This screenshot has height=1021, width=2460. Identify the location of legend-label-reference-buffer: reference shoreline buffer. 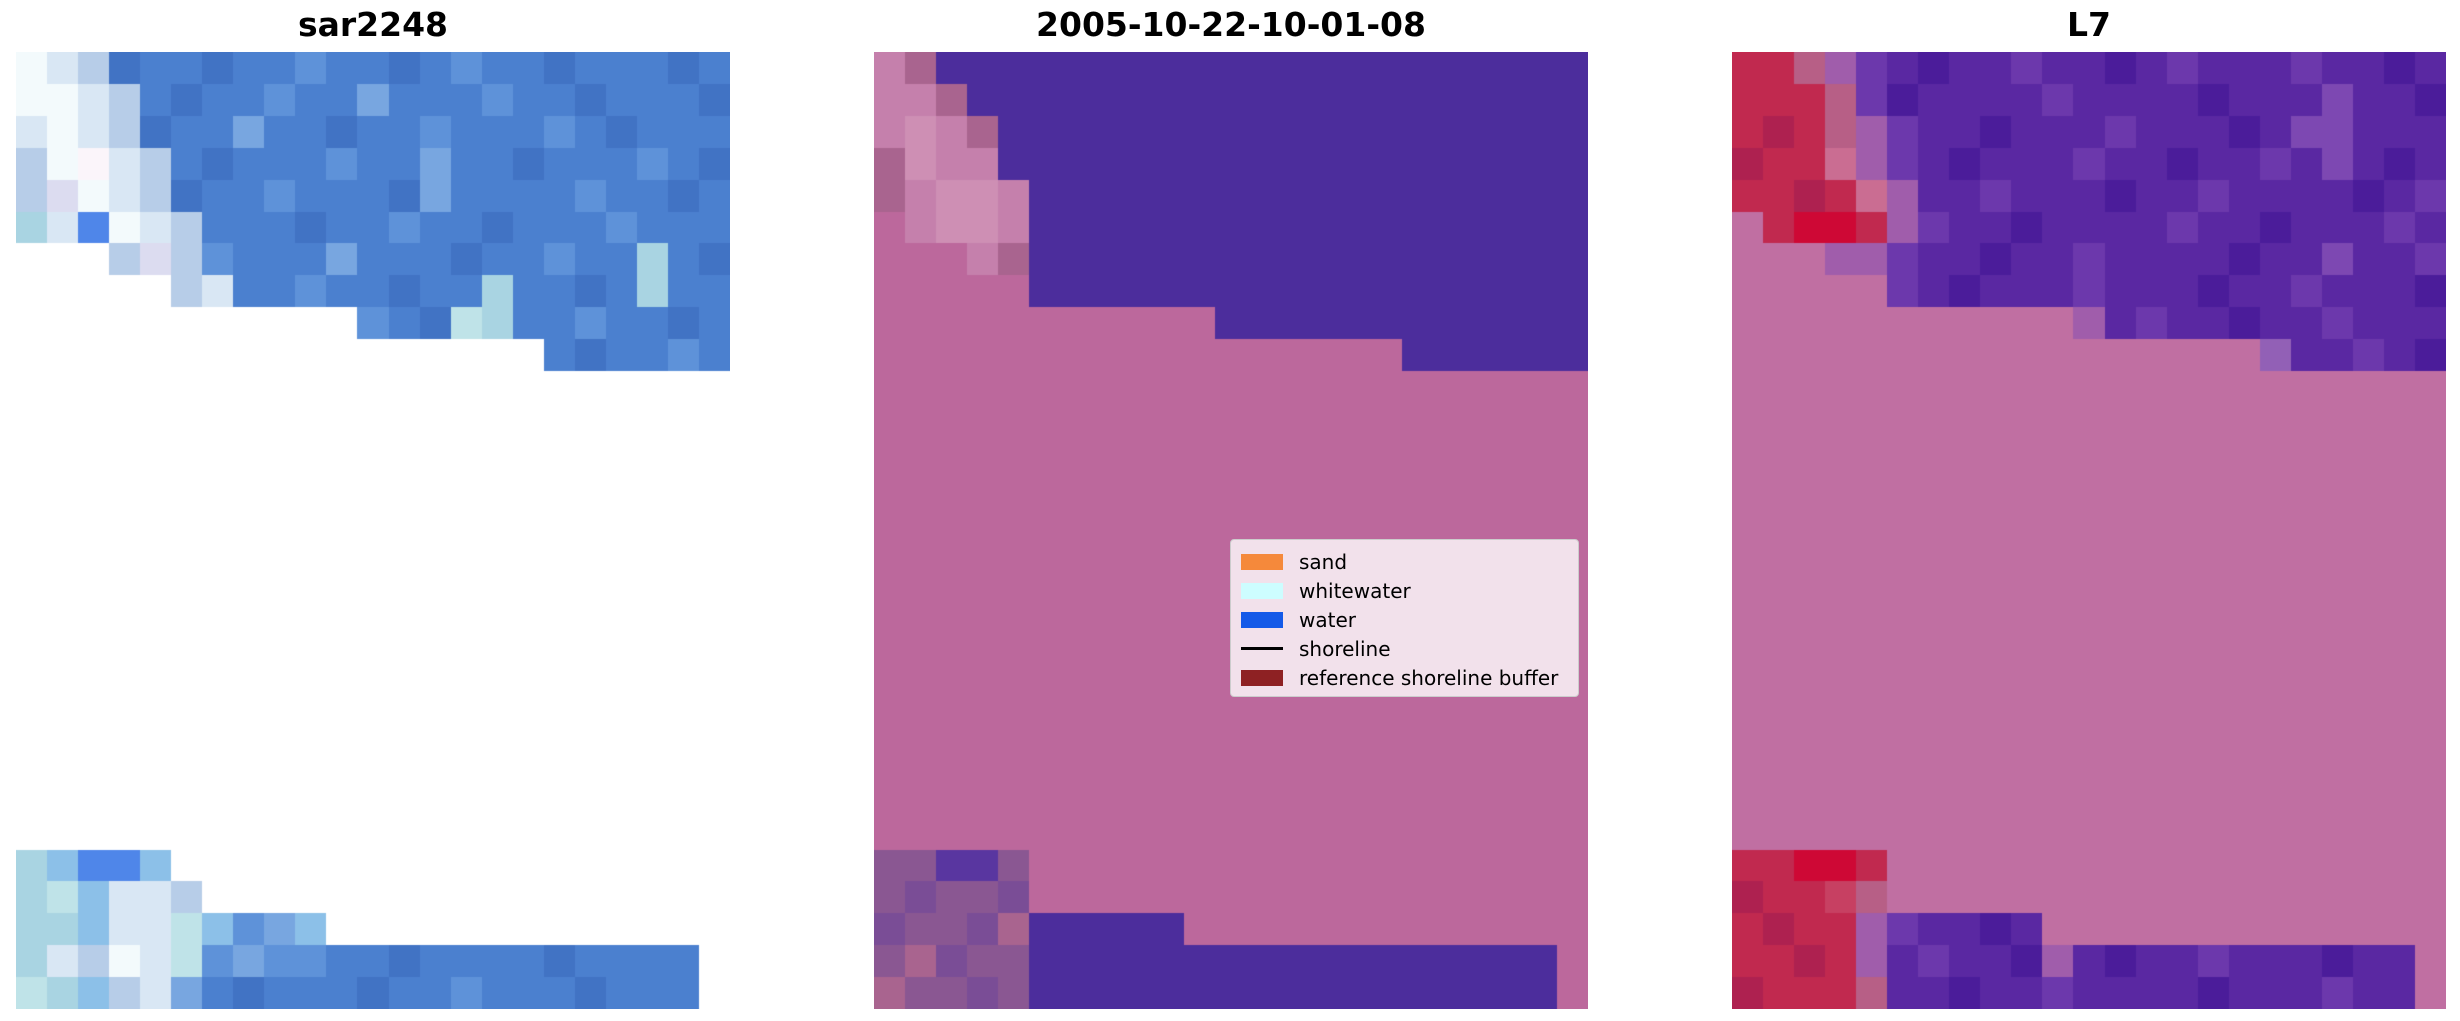
(1429, 677).